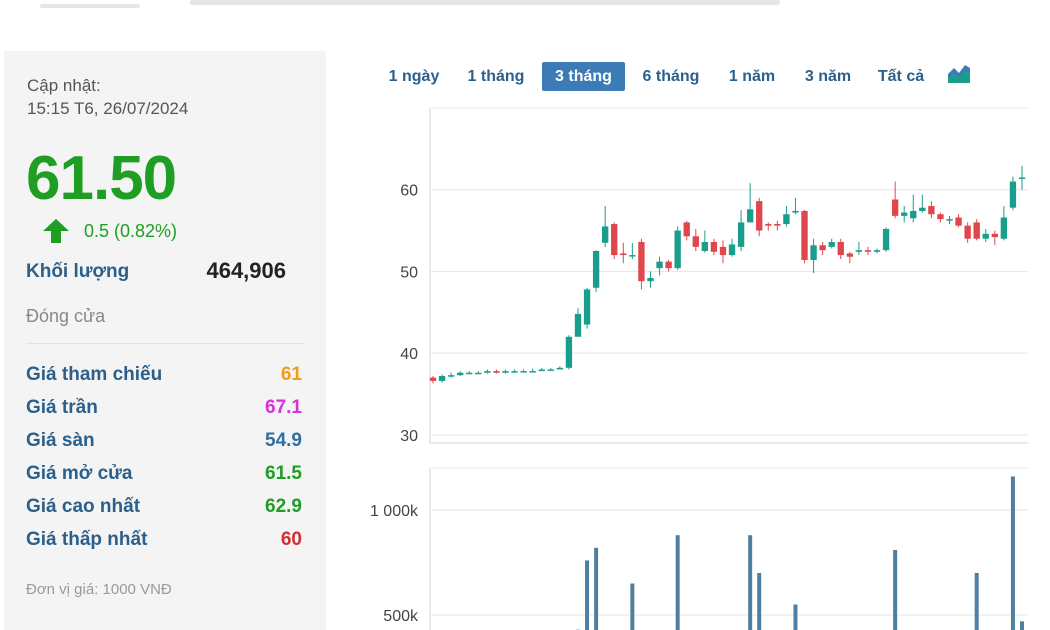 The width and height of the screenshot is (1050, 630). I want to click on volume-value: 464,906, so click(246, 270).